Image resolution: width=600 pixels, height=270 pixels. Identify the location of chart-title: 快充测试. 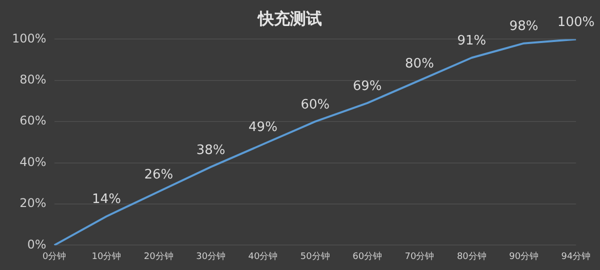
(289, 18).